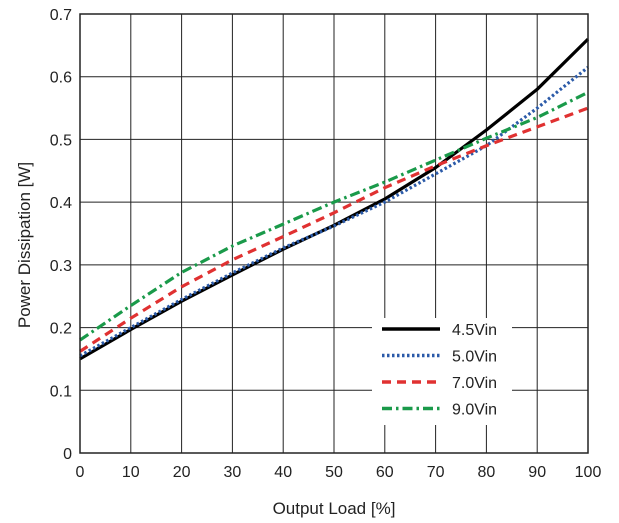 The height and width of the screenshot is (523, 619). I want to click on y-tick-label: 0.5, so click(61, 140).